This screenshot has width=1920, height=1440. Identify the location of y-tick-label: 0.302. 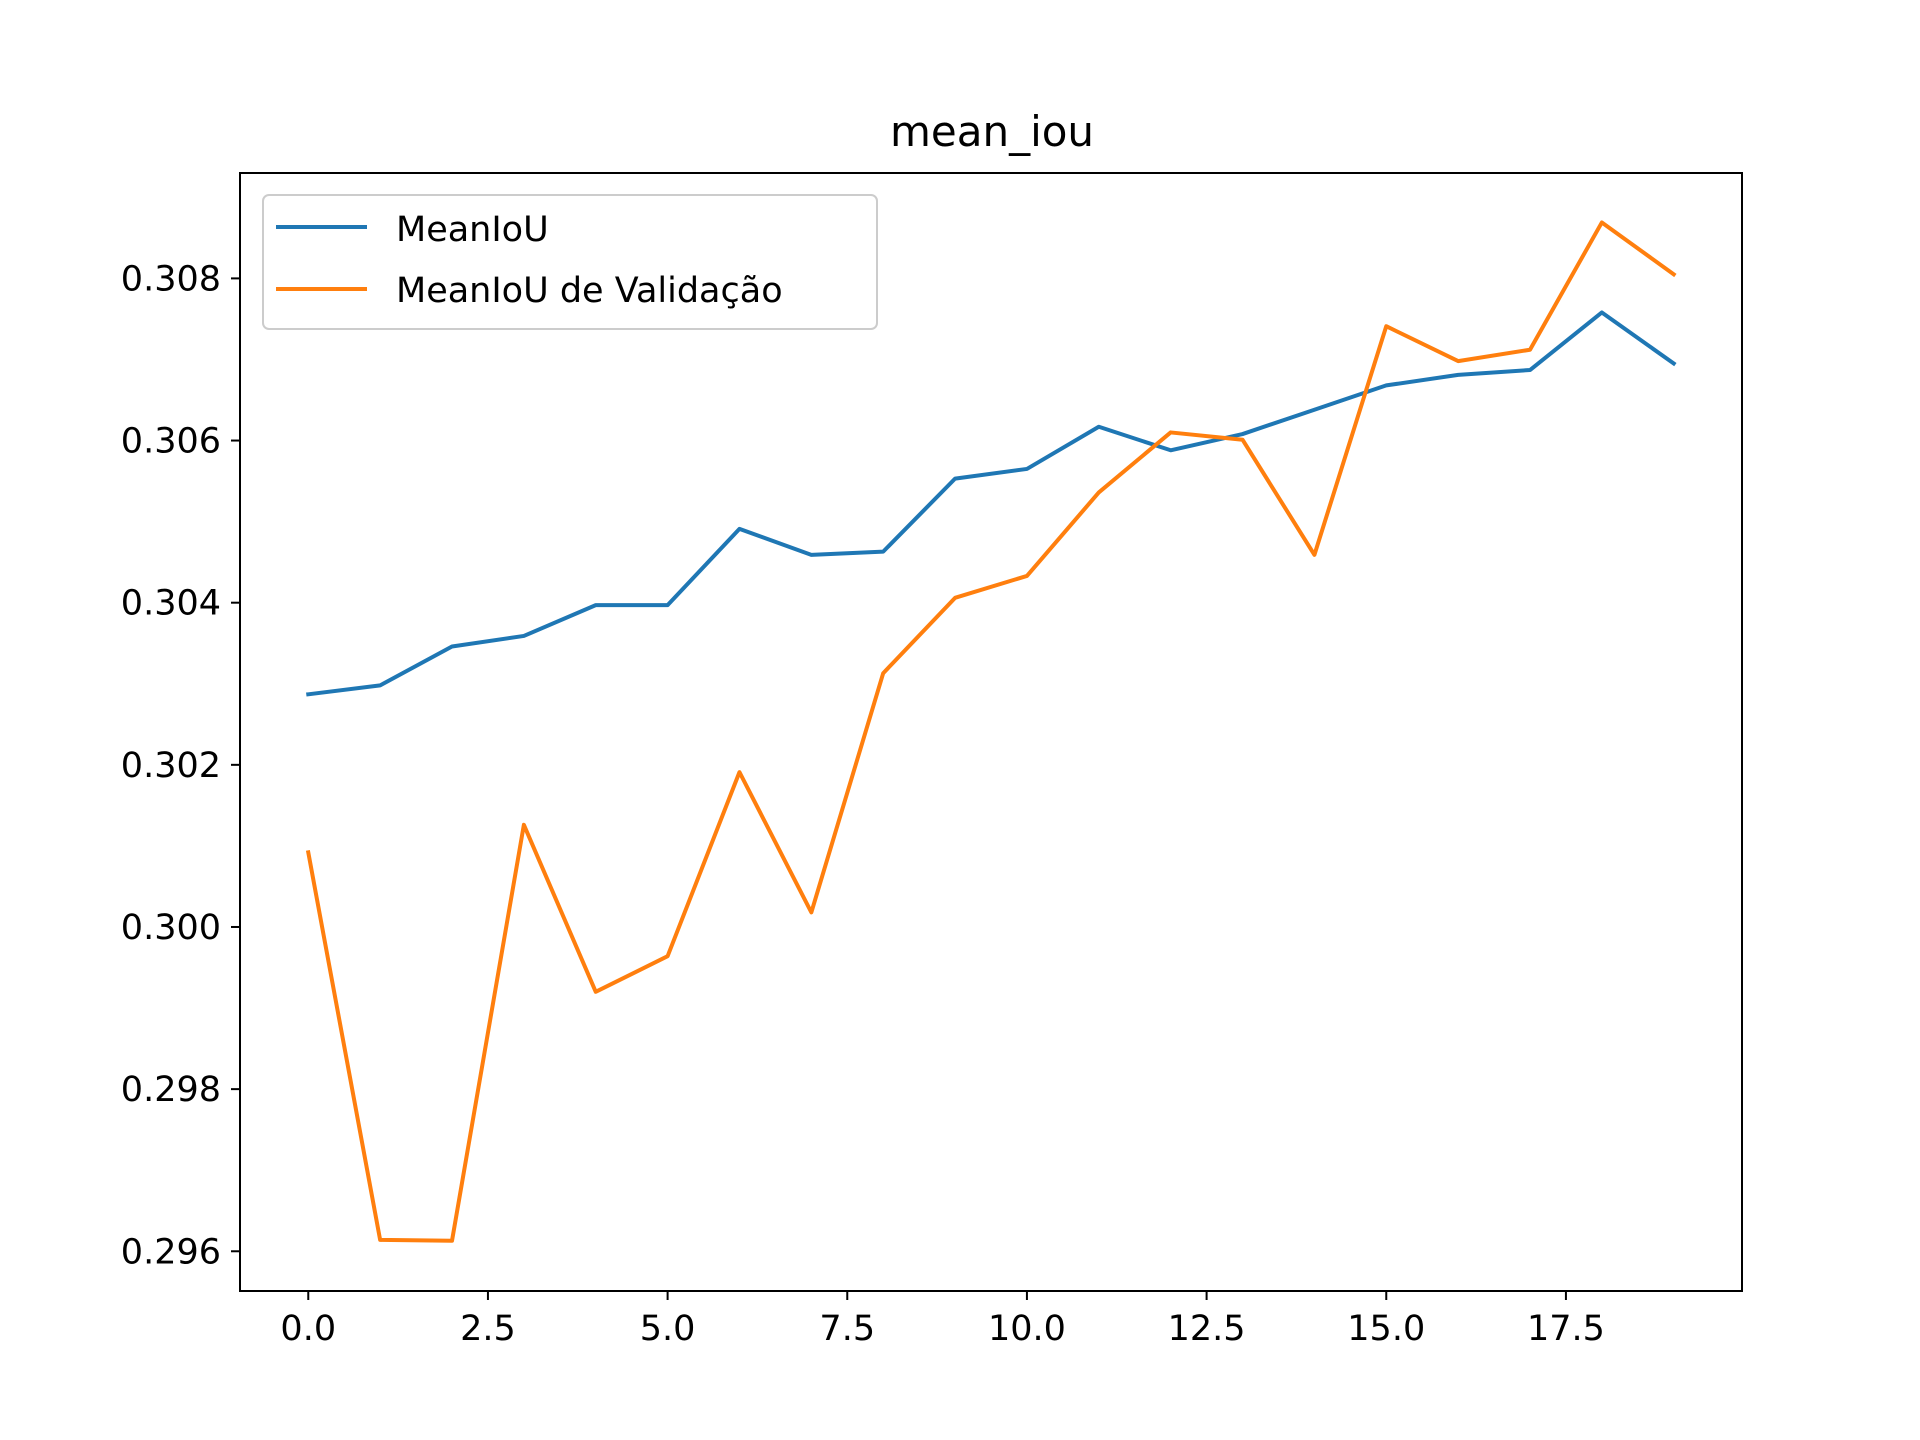
(171, 766).